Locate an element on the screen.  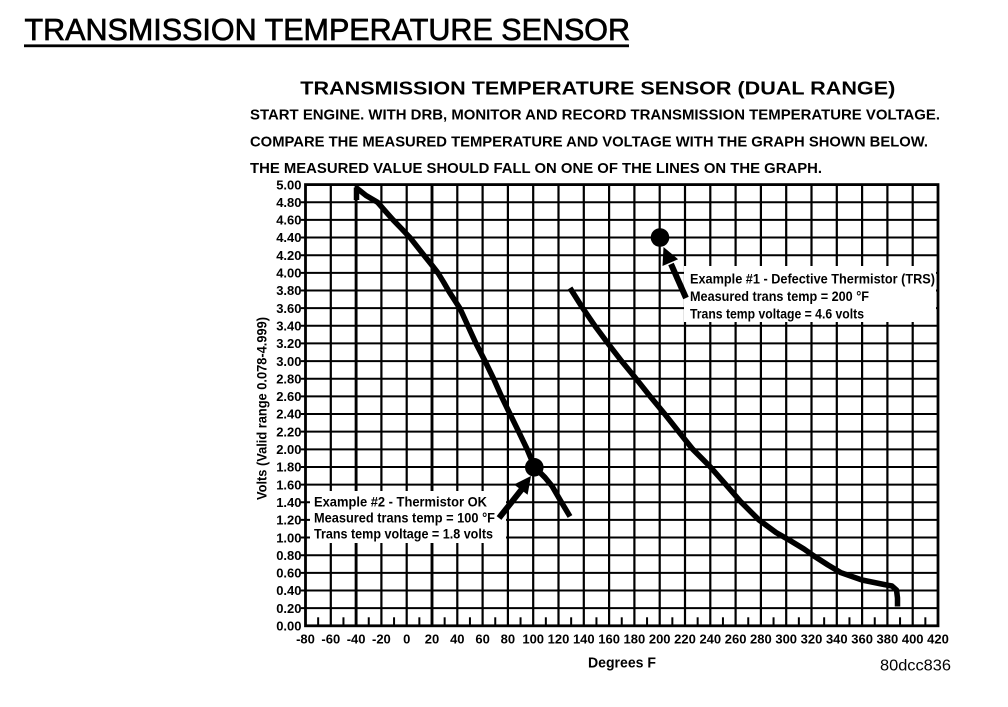
svg-text: 220 is located at coordinates (685, 639).